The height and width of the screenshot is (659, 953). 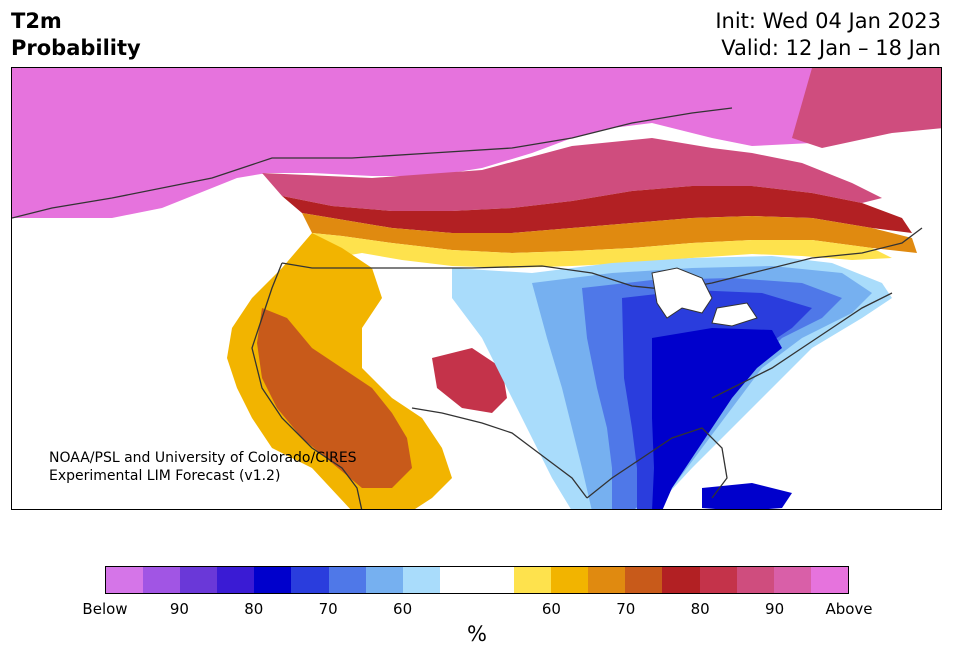 What do you see at coordinates (105, 609) in the screenshot?
I see `colorbar-tick-label: Below` at bounding box center [105, 609].